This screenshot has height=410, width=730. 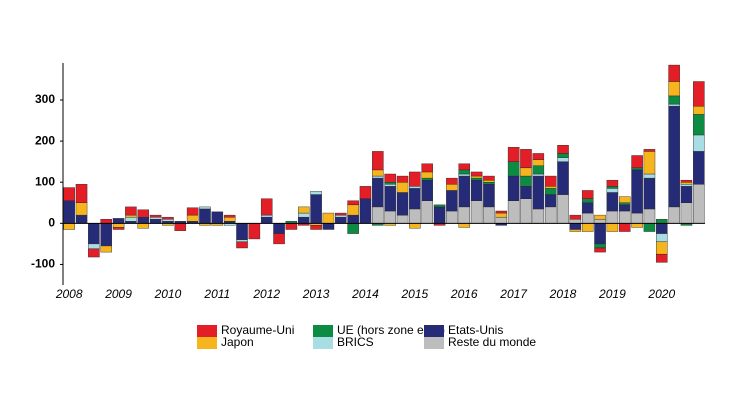 What do you see at coordinates (45, 99) in the screenshot?
I see `y-tick-label: 300` at bounding box center [45, 99].